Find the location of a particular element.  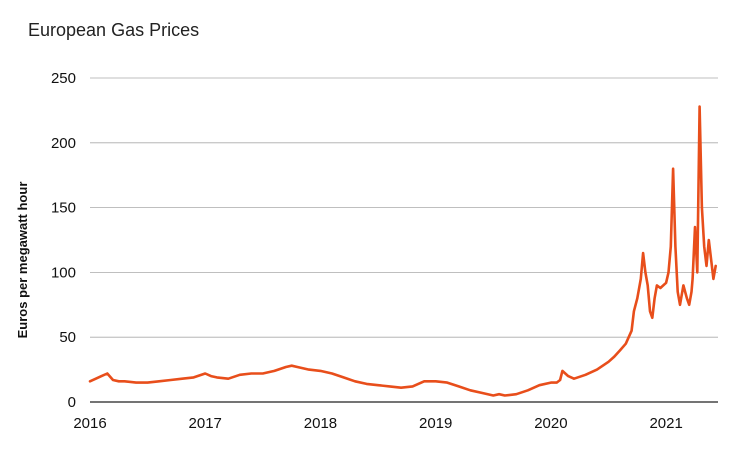

chart-title: European Gas Prices is located at coordinates (114, 30).